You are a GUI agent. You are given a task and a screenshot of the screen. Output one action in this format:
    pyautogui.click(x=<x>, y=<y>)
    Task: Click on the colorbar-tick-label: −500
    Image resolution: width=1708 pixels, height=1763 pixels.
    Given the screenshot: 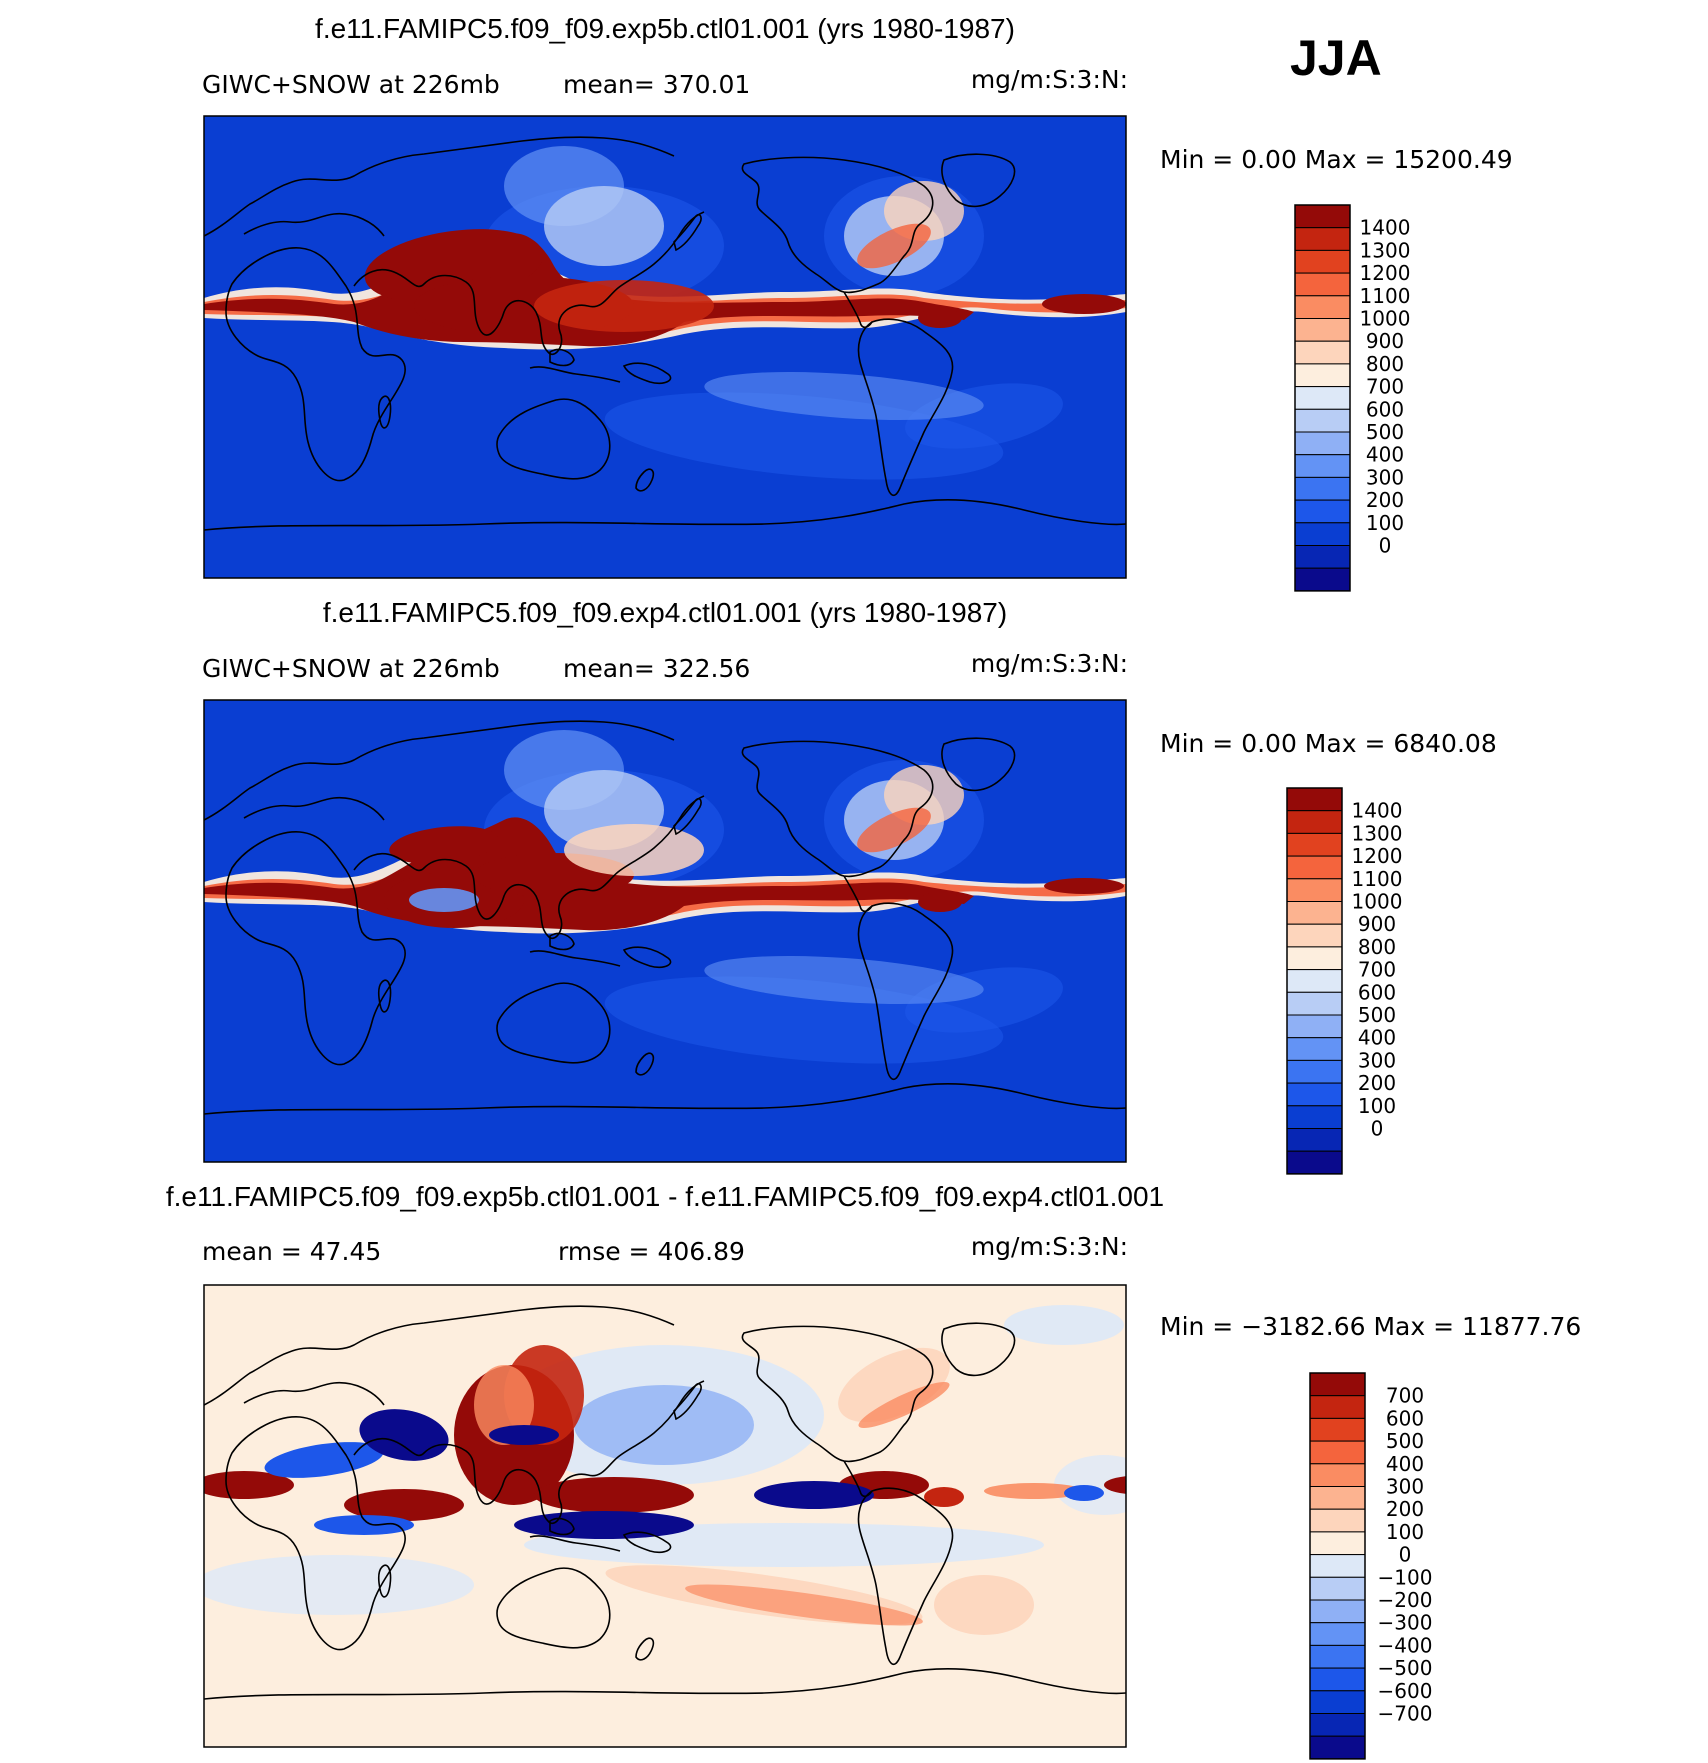 What is the action you would take?
    pyautogui.click(x=1405, y=1668)
    